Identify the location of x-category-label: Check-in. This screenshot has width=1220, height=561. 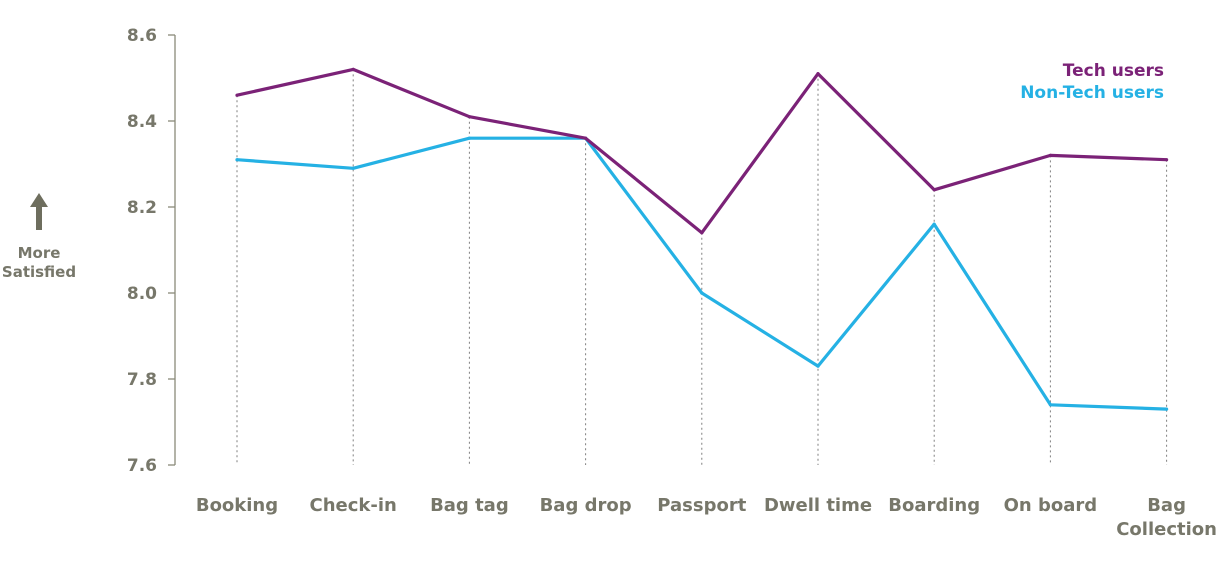
(353, 505).